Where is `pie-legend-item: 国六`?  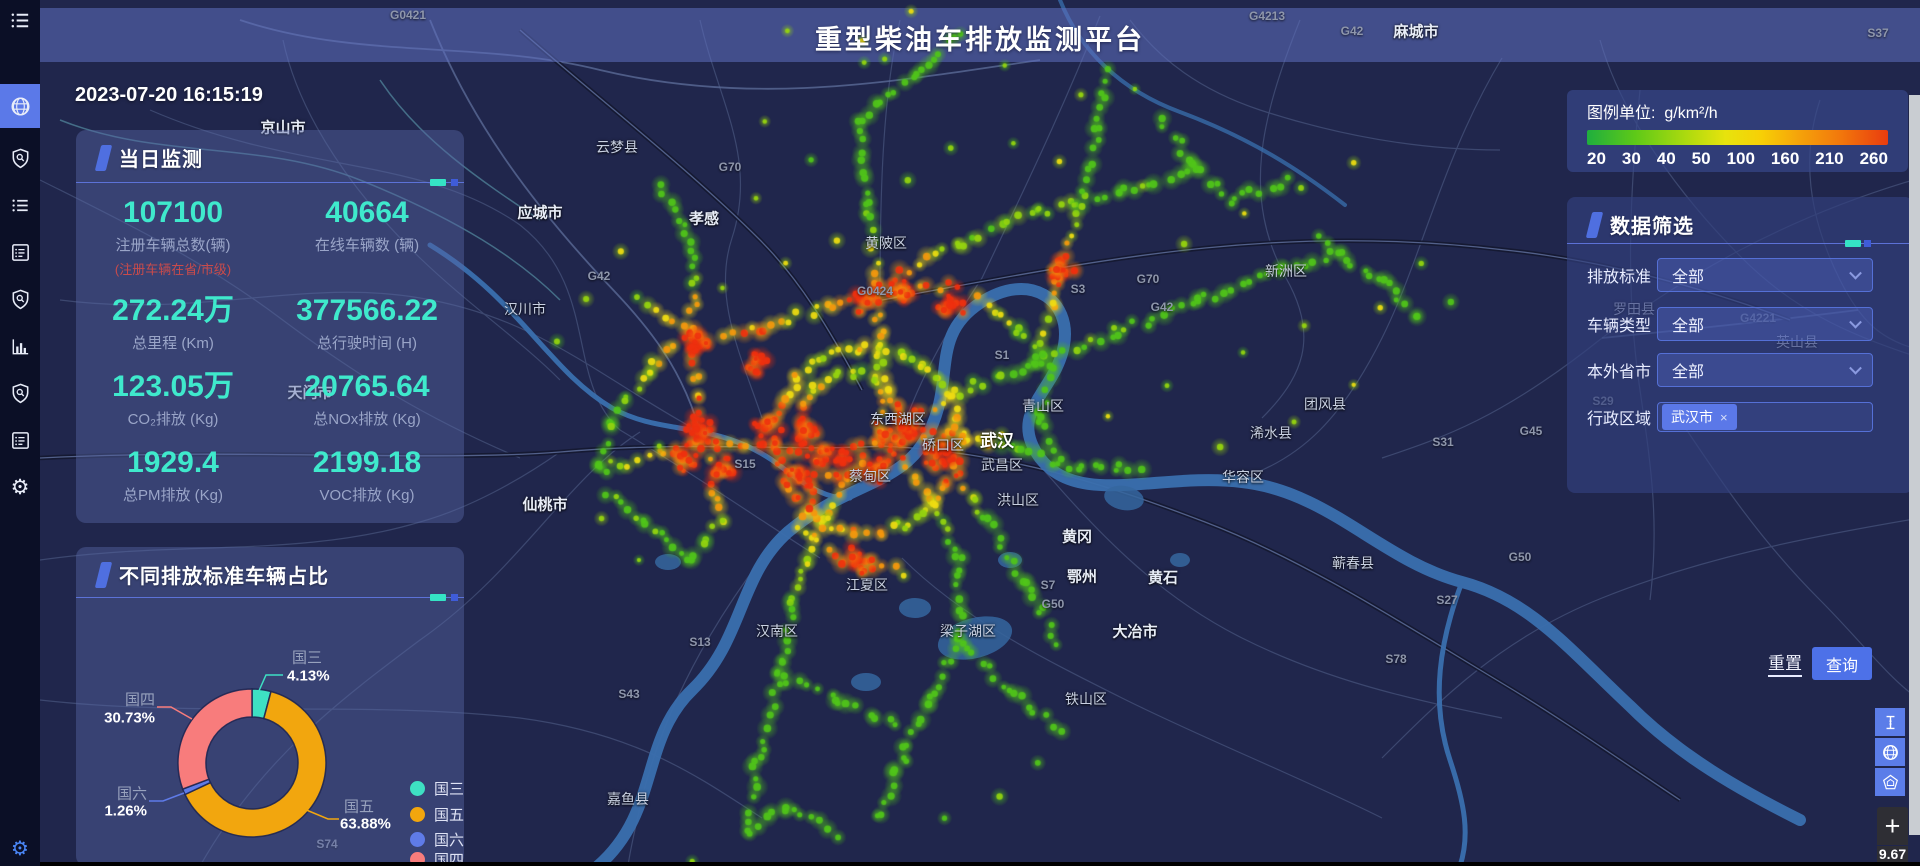
pie-legend-item: 国六 is located at coordinates (437, 839).